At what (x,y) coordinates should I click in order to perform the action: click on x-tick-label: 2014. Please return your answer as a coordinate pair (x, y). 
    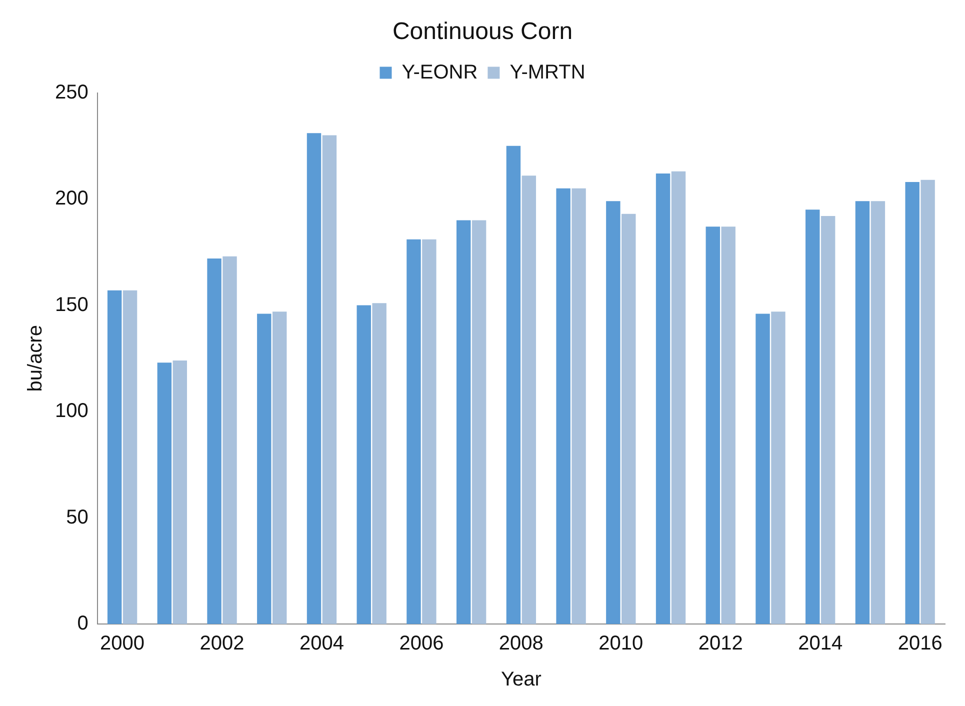
    Looking at the image, I should click on (820, 643).